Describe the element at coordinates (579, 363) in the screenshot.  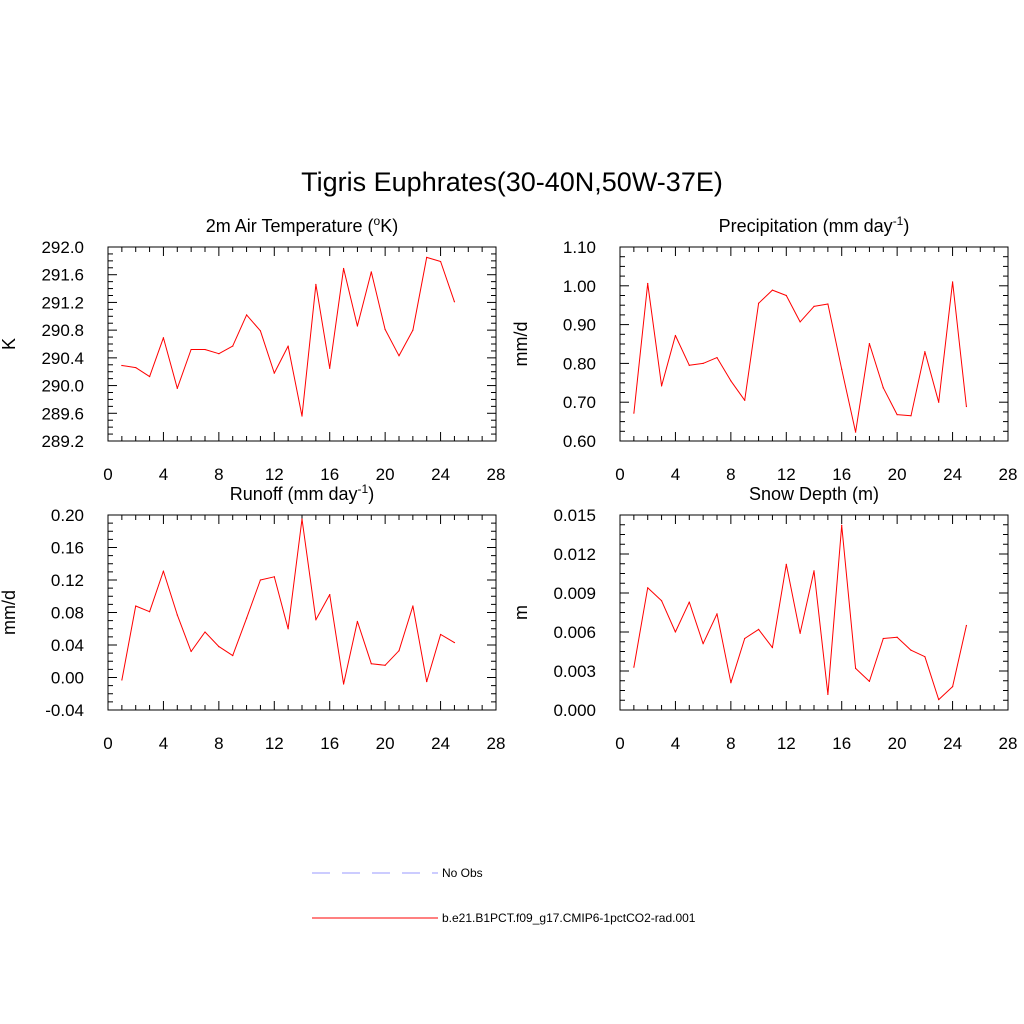
I see `y-tick-label: 0.80` at that location.